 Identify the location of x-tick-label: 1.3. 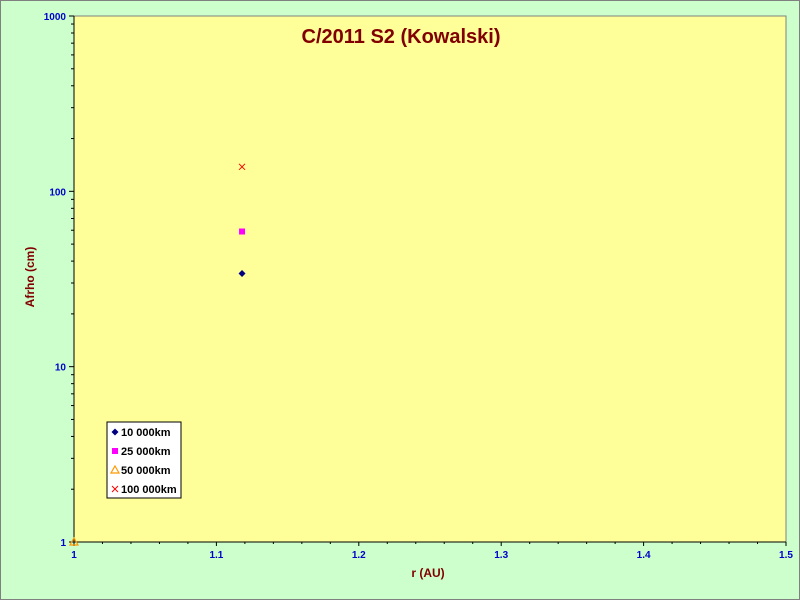
(501, 555).